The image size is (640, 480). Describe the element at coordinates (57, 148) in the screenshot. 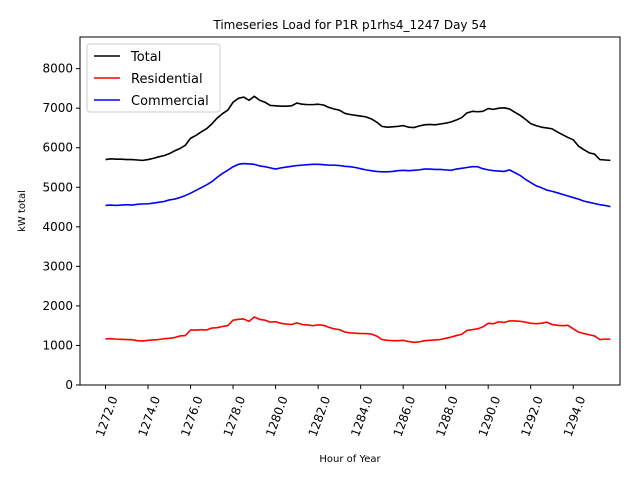

I see `y-tick-label: 6000` at that location.